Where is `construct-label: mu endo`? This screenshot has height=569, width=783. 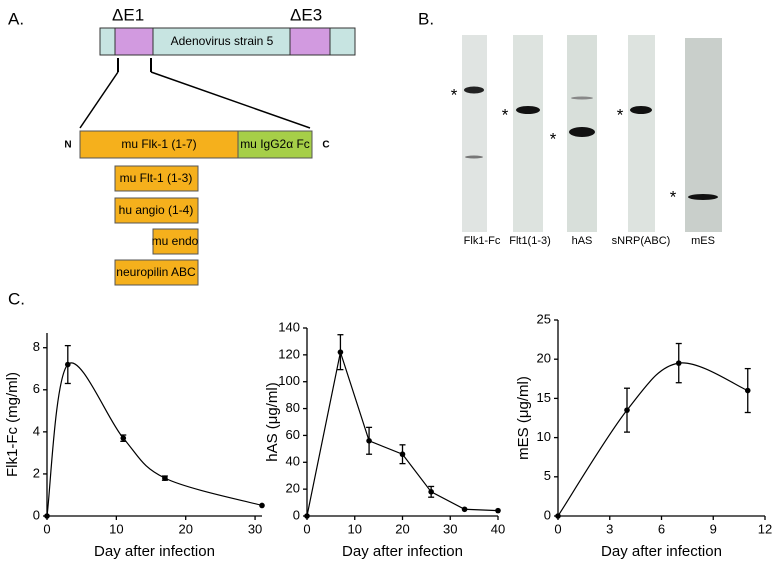
construct-label: mu endo is located at coordinates (175, 241).